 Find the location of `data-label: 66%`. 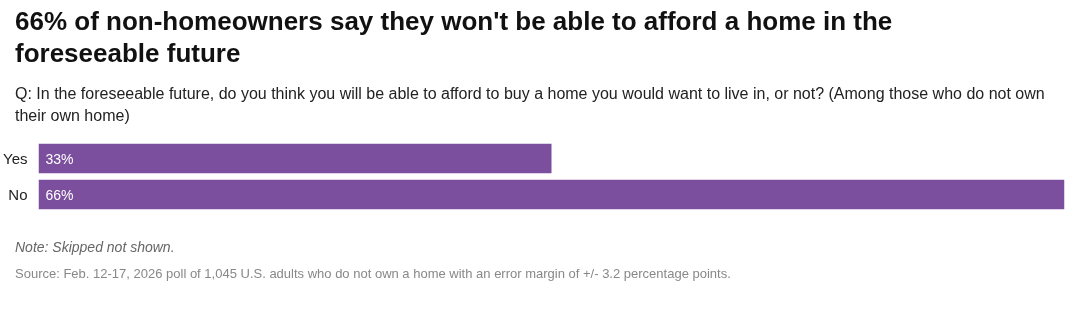

data-label: 66% is located at coordinates (59, 194).